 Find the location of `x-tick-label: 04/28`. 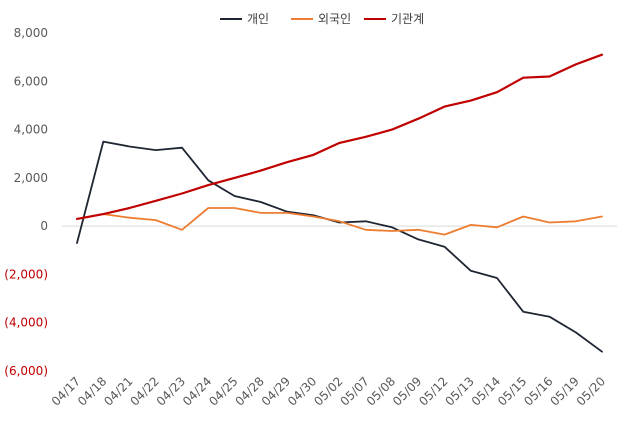

x-tick-label: 04/28 is located at coordinates (250, 391).